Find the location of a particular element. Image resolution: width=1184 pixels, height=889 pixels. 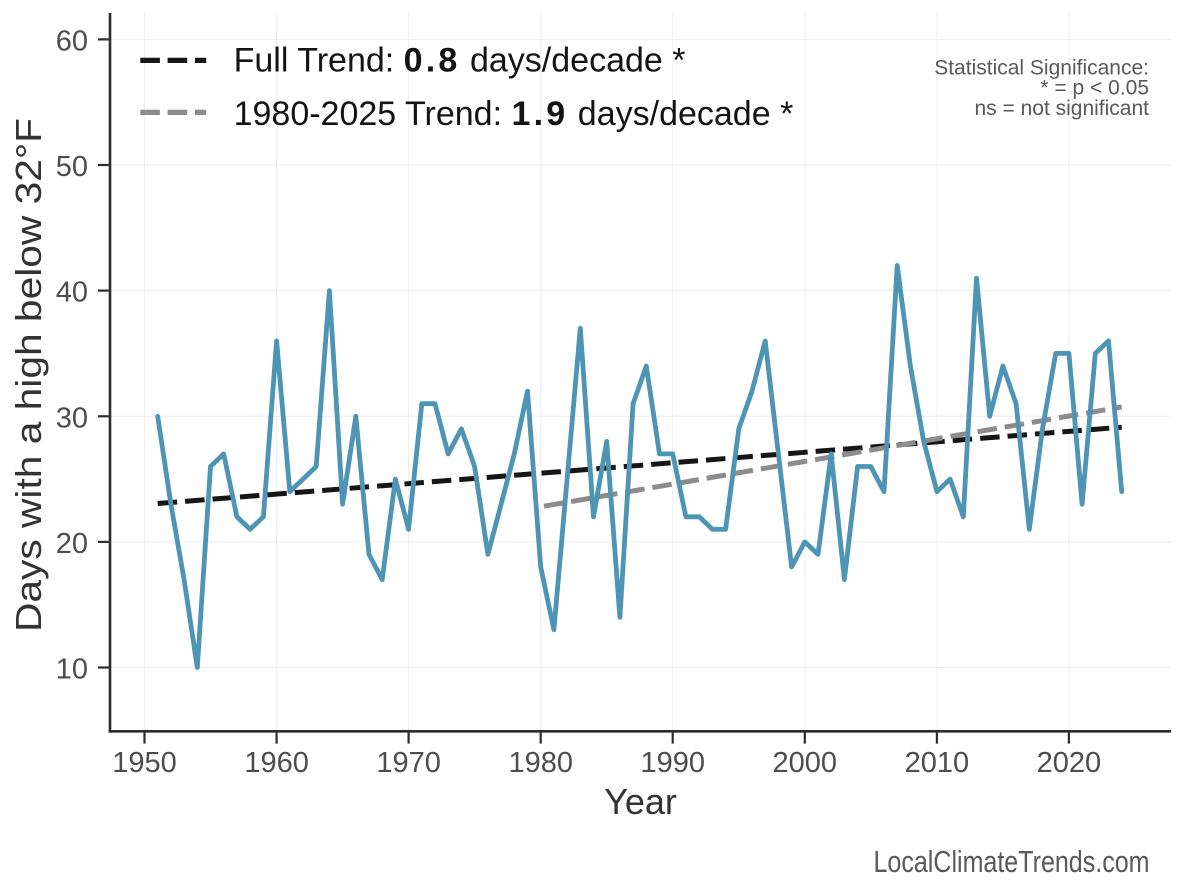

svg-text: 20 is located at coordinates (72, 544).